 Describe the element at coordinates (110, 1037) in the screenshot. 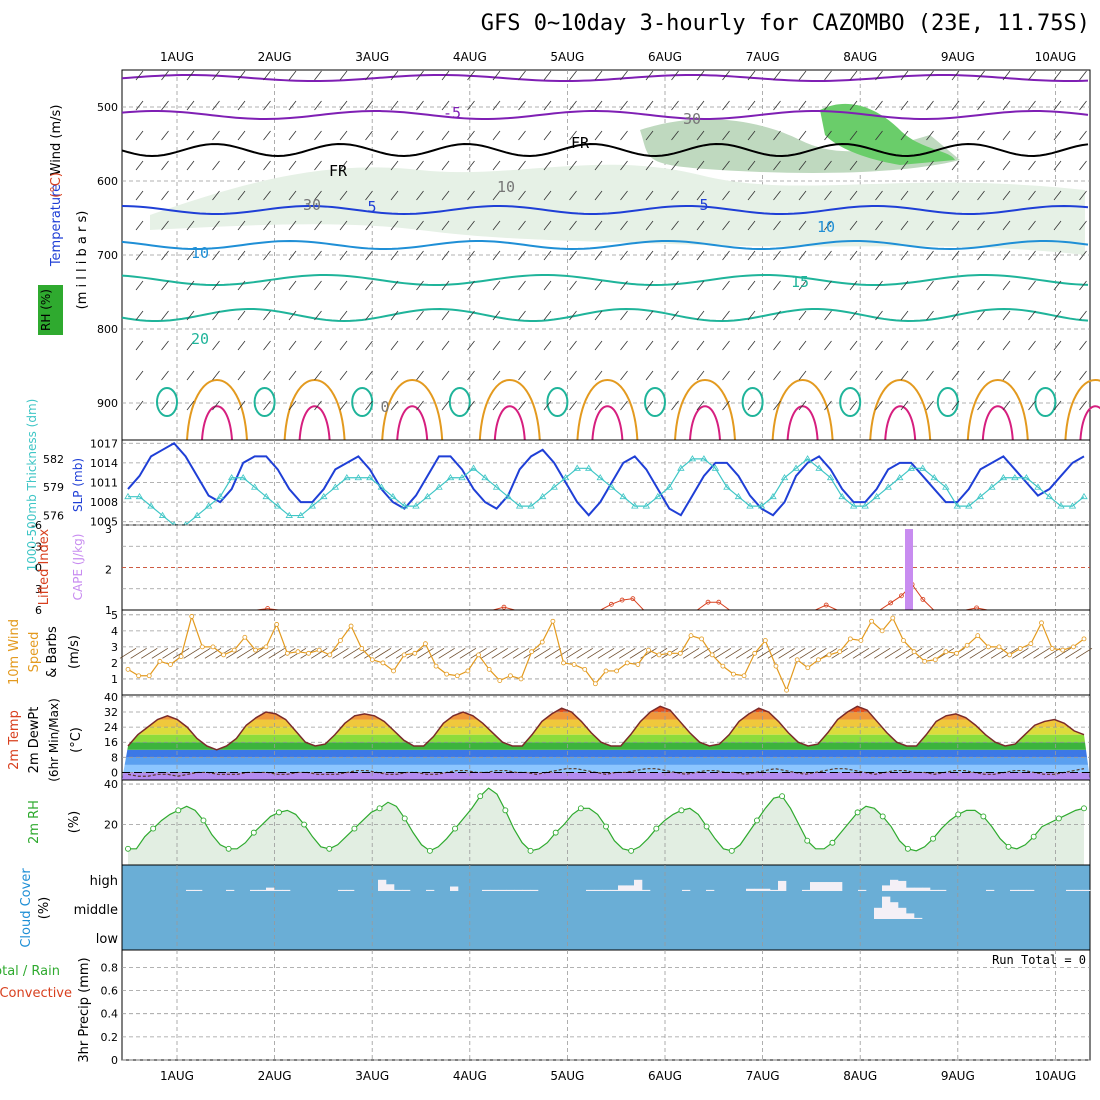

I see `precip-y-tick-label: 0.2` at that location.